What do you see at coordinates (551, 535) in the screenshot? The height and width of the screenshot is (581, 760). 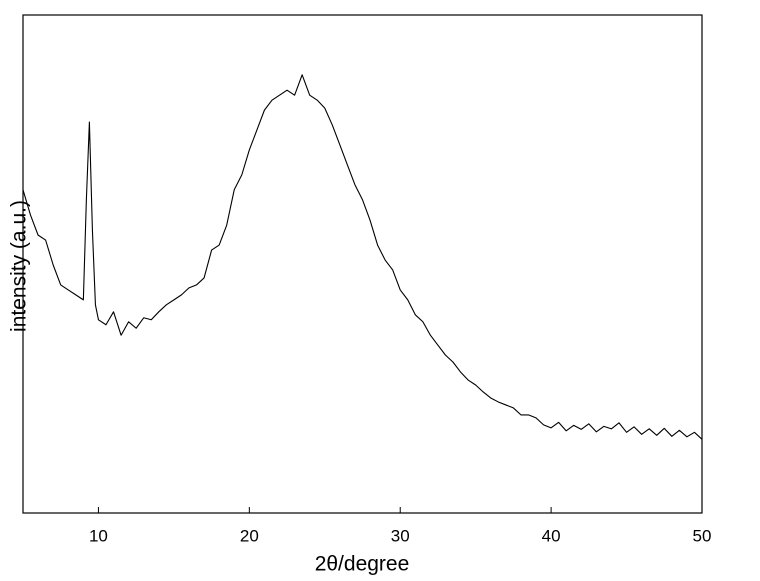 I see `x-tick-label: 40` at bounding box center [551, 535].